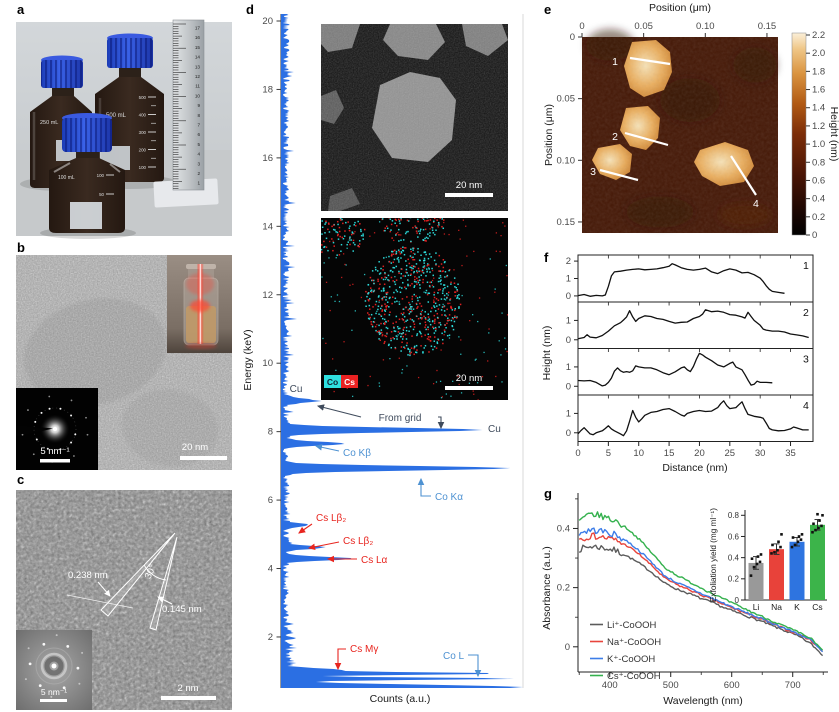 This screenshot has height=712, width=839. I want to click on eds-peak-label: Cs Lβ₂, so click(331, 518).